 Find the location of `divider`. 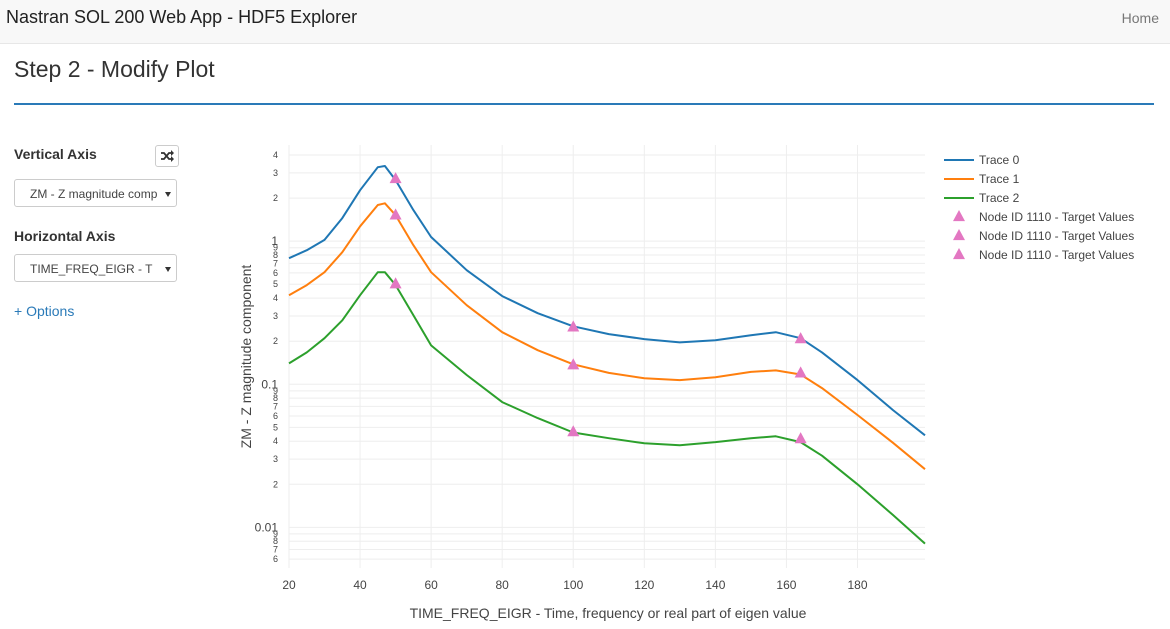

divider is located at coordinates (584, 104).